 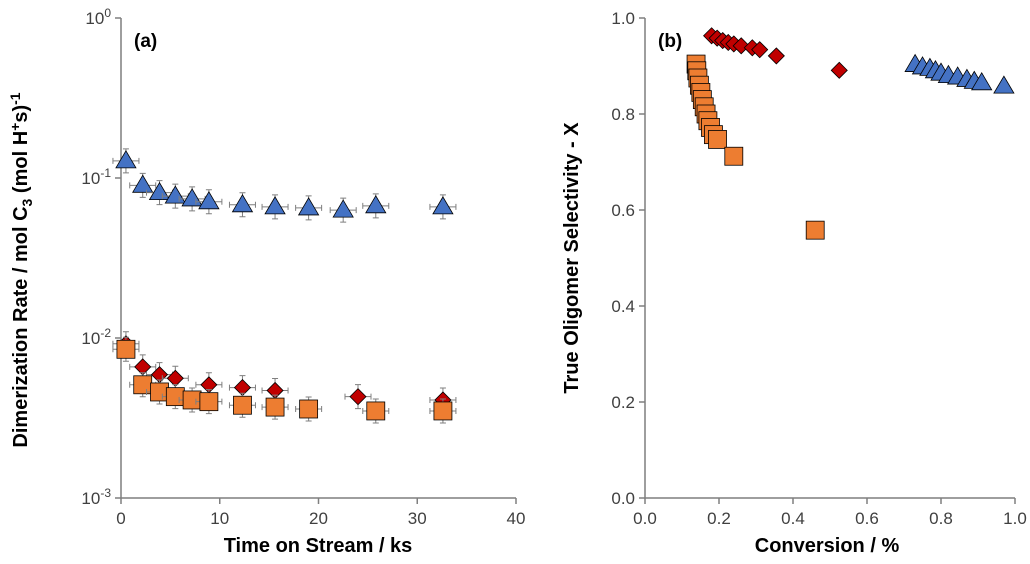 I want to click on panel-a-series-square, so click(x=284, y=380).